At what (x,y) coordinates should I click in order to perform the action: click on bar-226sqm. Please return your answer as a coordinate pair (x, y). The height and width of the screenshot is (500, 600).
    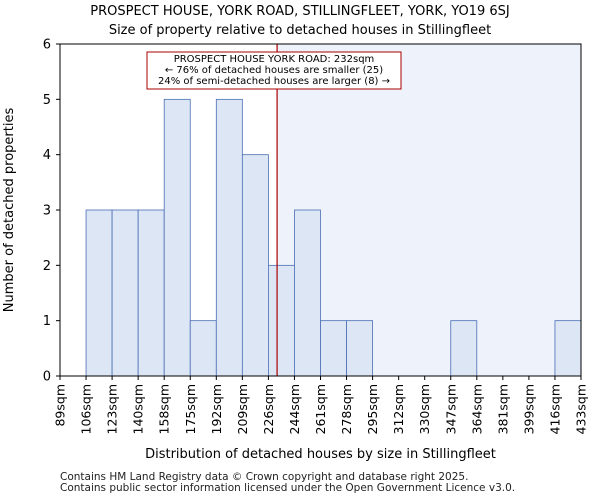
    Looking at the image, I should click on (281, 320).